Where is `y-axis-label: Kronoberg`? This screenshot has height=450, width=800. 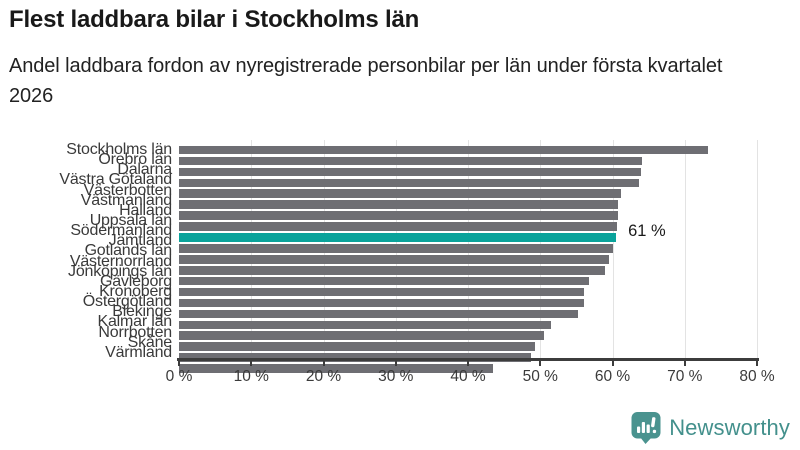
y-axis-label: Kronoberg is located at coordinates (135, 291).